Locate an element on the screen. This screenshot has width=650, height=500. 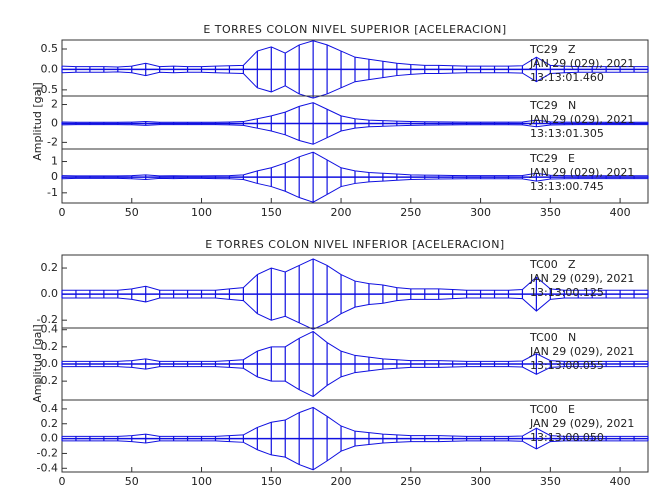
time-label: 13:13:00.745 is located at coordinates (567, 186).